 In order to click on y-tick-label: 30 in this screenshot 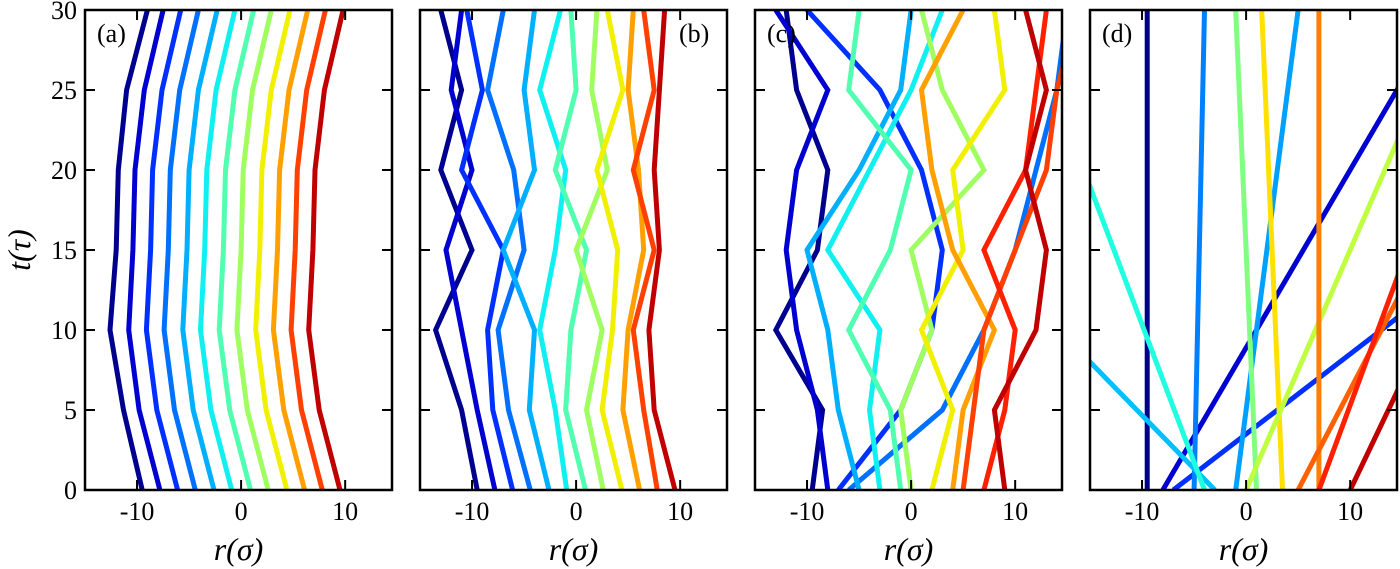, I will do `click(64, 12)`.